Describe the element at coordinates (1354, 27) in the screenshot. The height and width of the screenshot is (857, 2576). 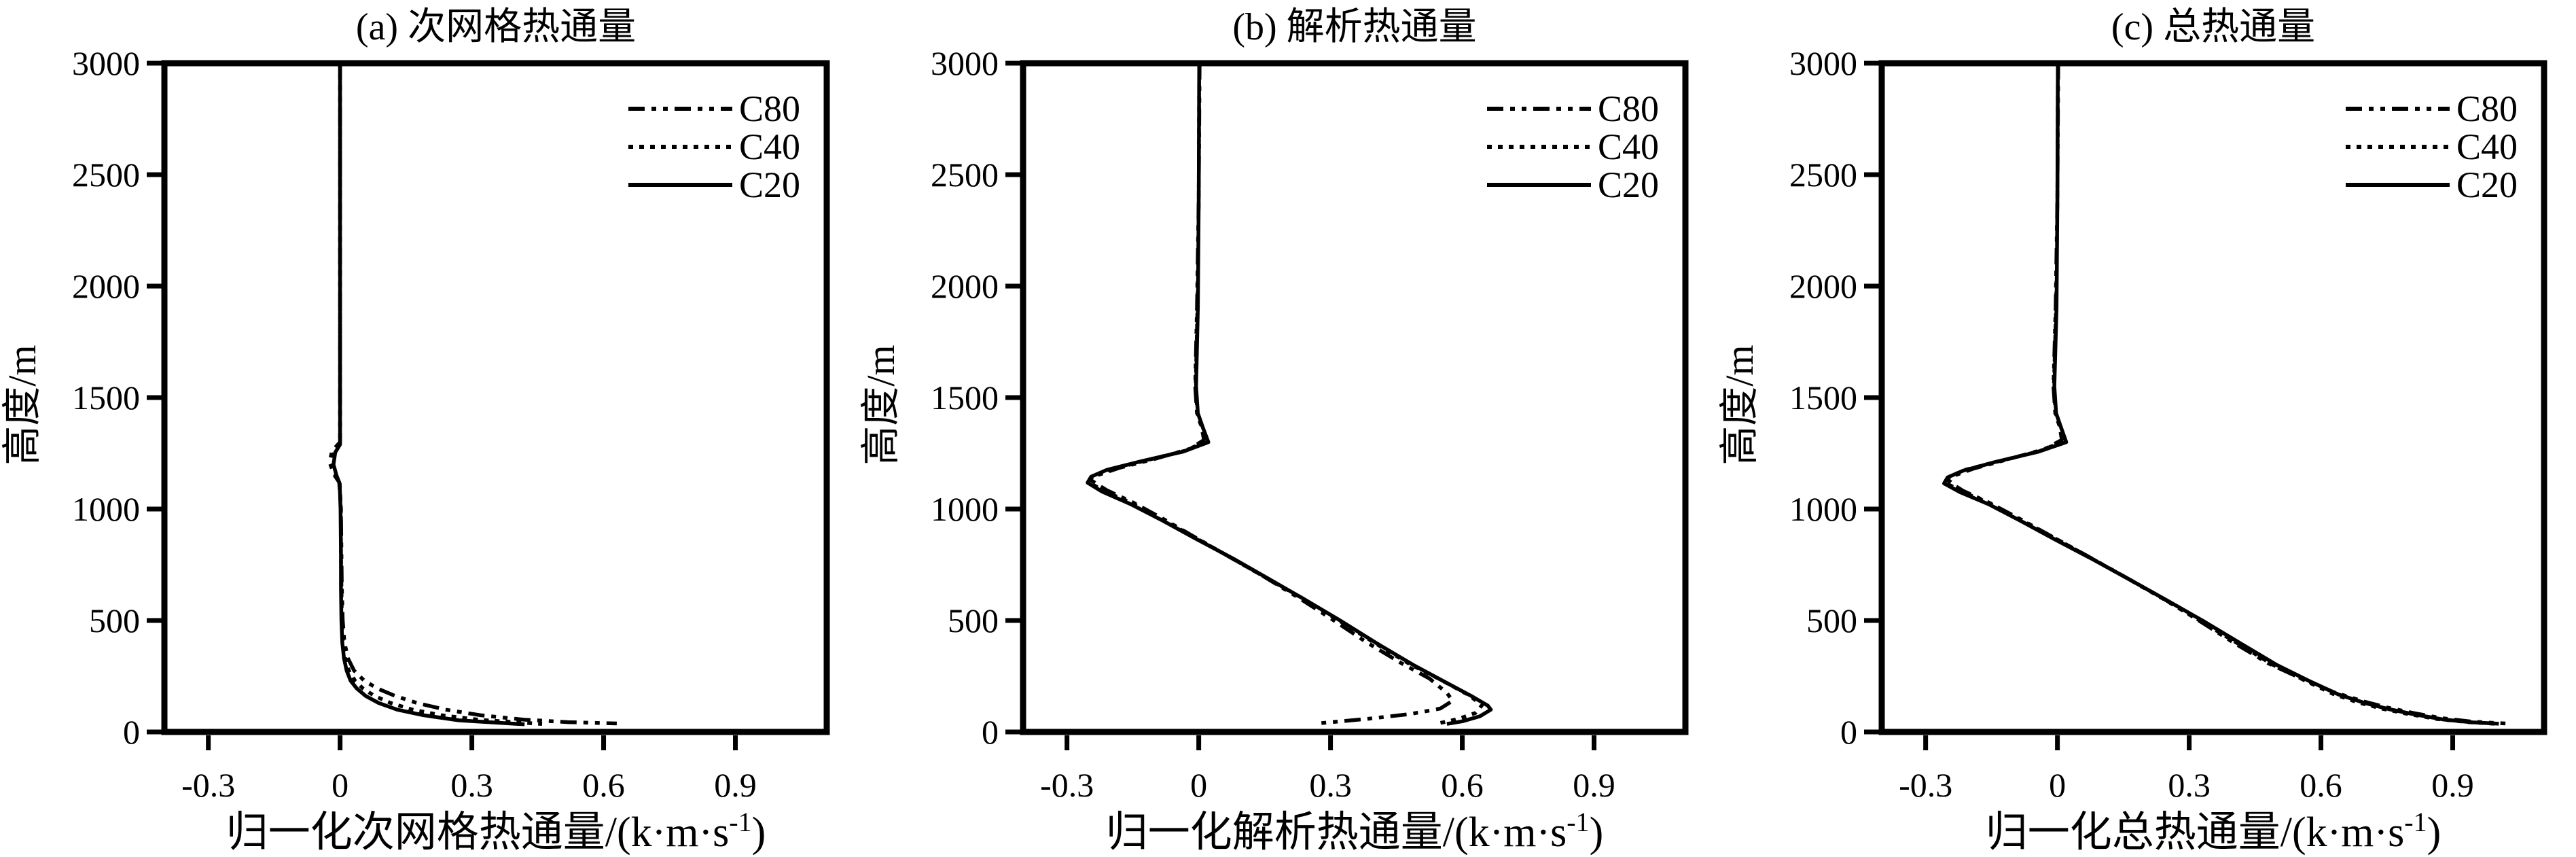
I see `panel-title: (b) 解析热通量` at that location.